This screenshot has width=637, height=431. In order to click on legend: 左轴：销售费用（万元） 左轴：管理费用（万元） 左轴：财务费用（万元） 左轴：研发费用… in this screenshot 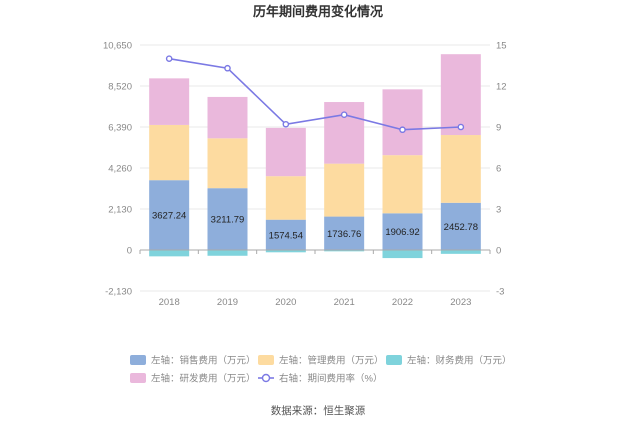, I will do `click(321, 370)`.